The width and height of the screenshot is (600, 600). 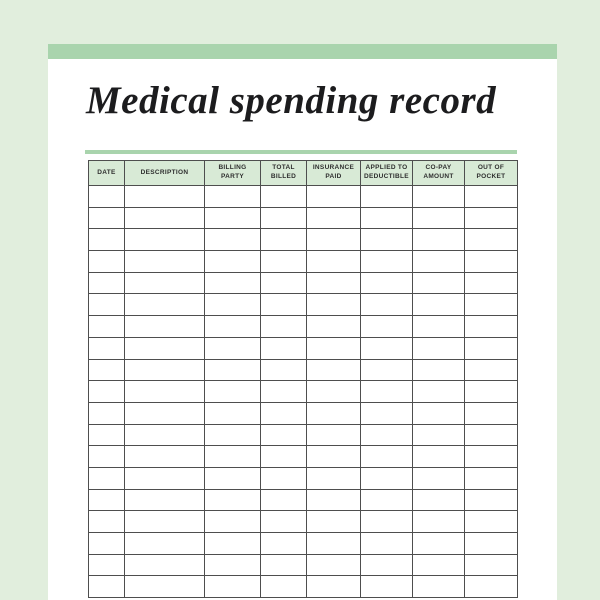 I want to click on column-header-co-pay-amount: CO-PAY AMOUNT, so click(x=438, y=173).